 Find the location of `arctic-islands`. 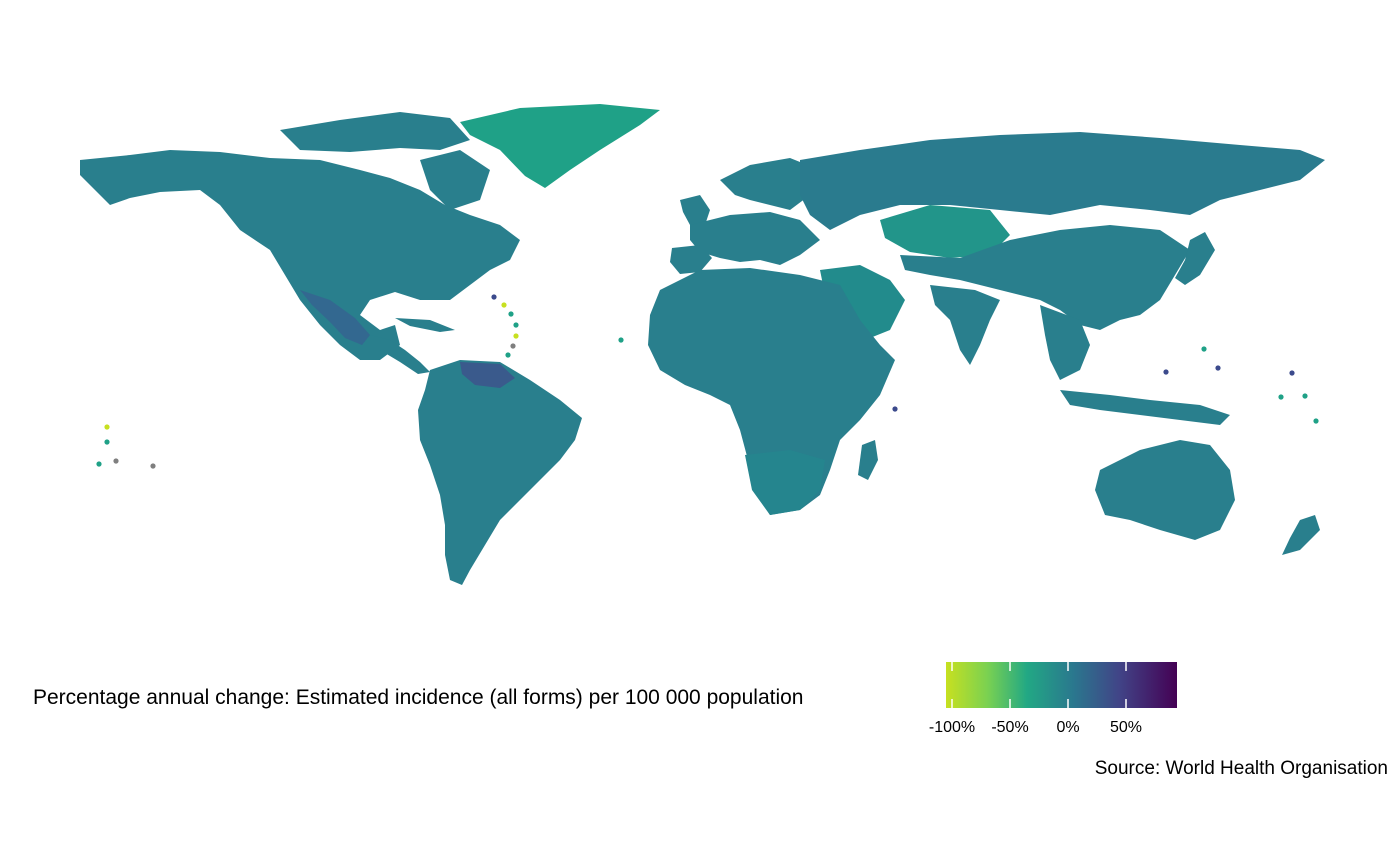

arctic-islands is located at coordinates (375, 132).